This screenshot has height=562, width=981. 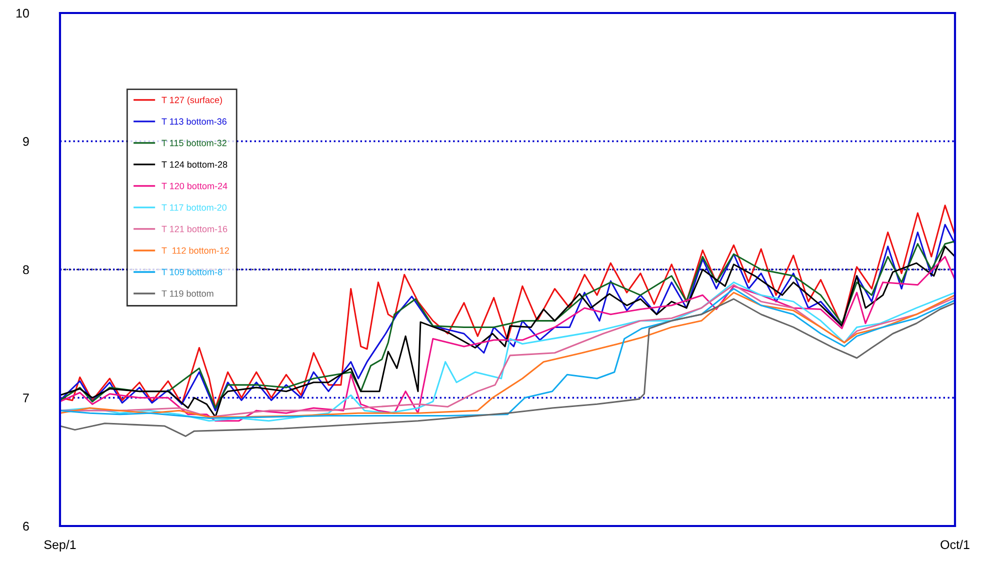 I want to click on legend-label: T 117 bottom-20, so click(x=194, y=207).